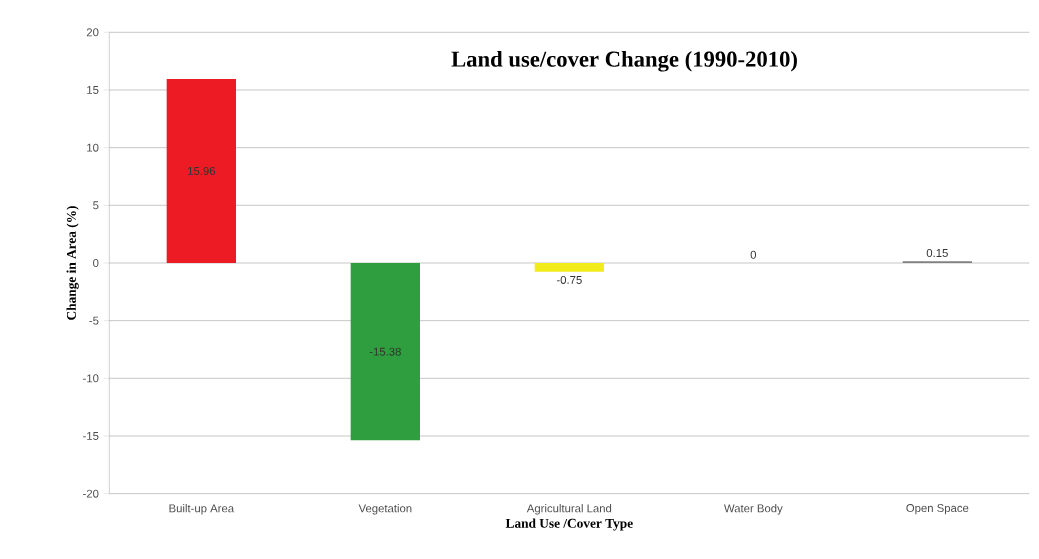 This screenshot has height=559, width=1039. I want to click on y-tick-label: -10, so click(91, 378).